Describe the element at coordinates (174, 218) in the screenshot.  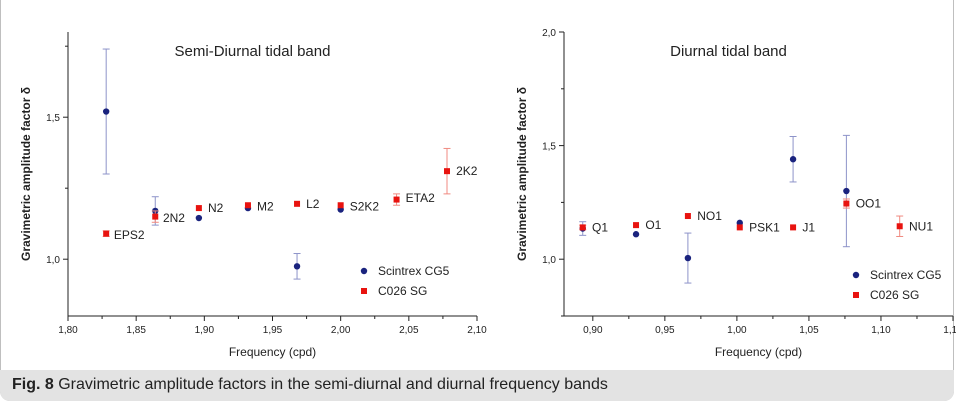
I see `point-annotation: 2N2` at that location.